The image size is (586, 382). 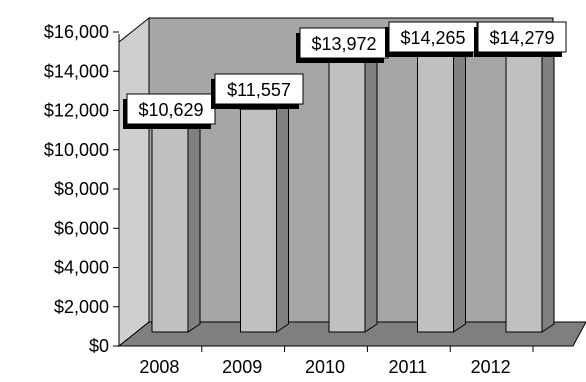 I want to click on y-tick-label: $12,000, so click(x=76, y=111).